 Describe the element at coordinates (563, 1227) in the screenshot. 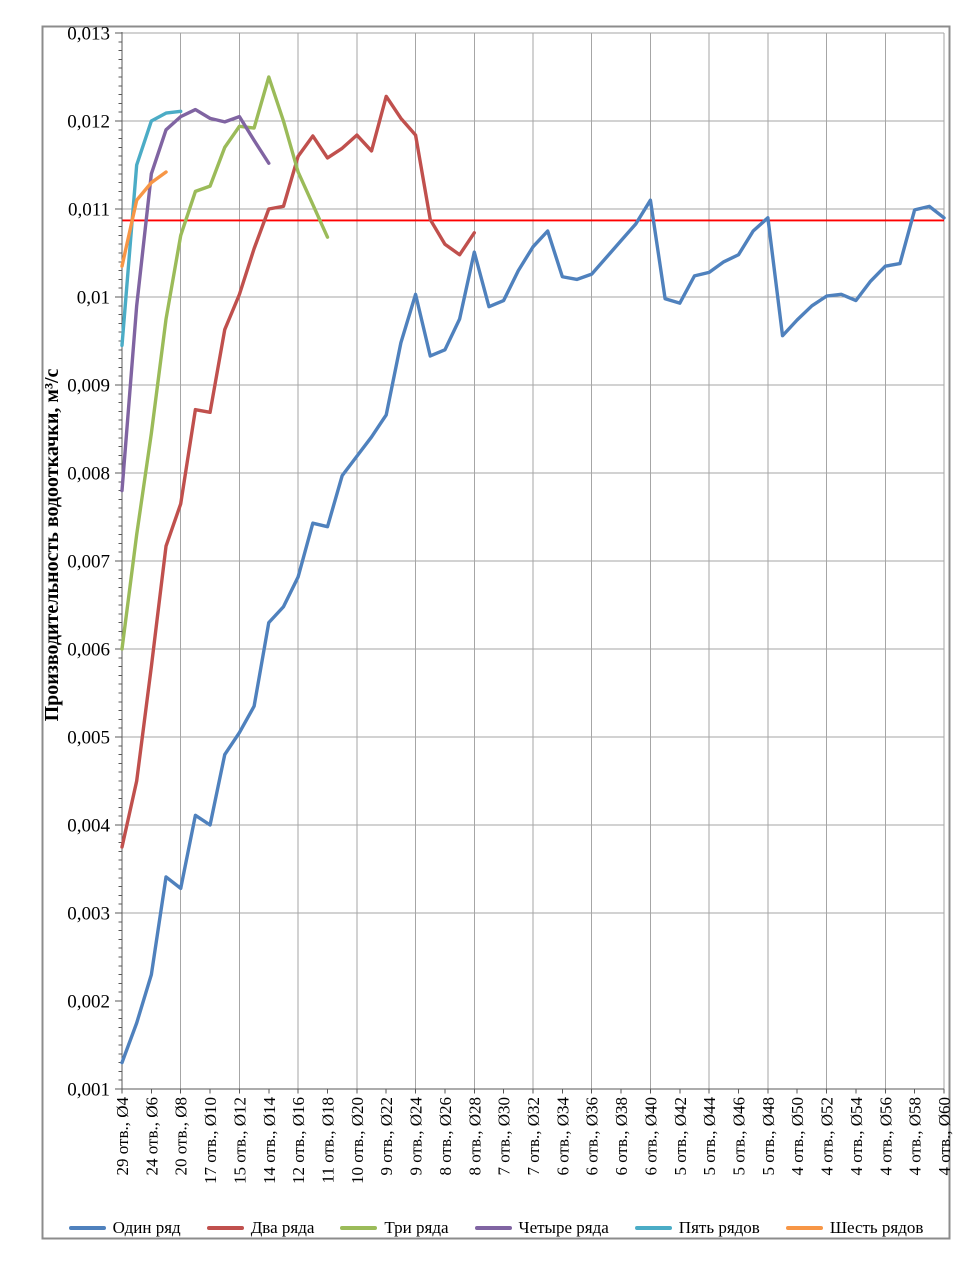

I see `legend-label: Четыре ряда` at that location.